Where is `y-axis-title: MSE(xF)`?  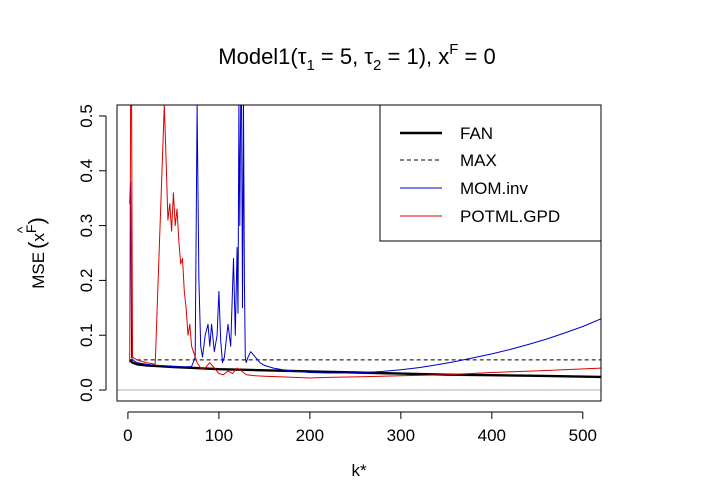 y-axis-title: MSE(xF) is located at coordinates (36, 253).